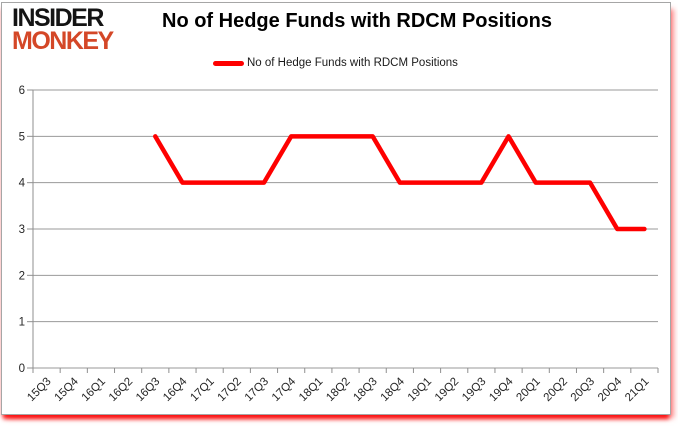  What do you see at coordinates (230, 390) in the screenshot?
I see `x-tick-label: 17Q2` at bounding box center [230, 390].